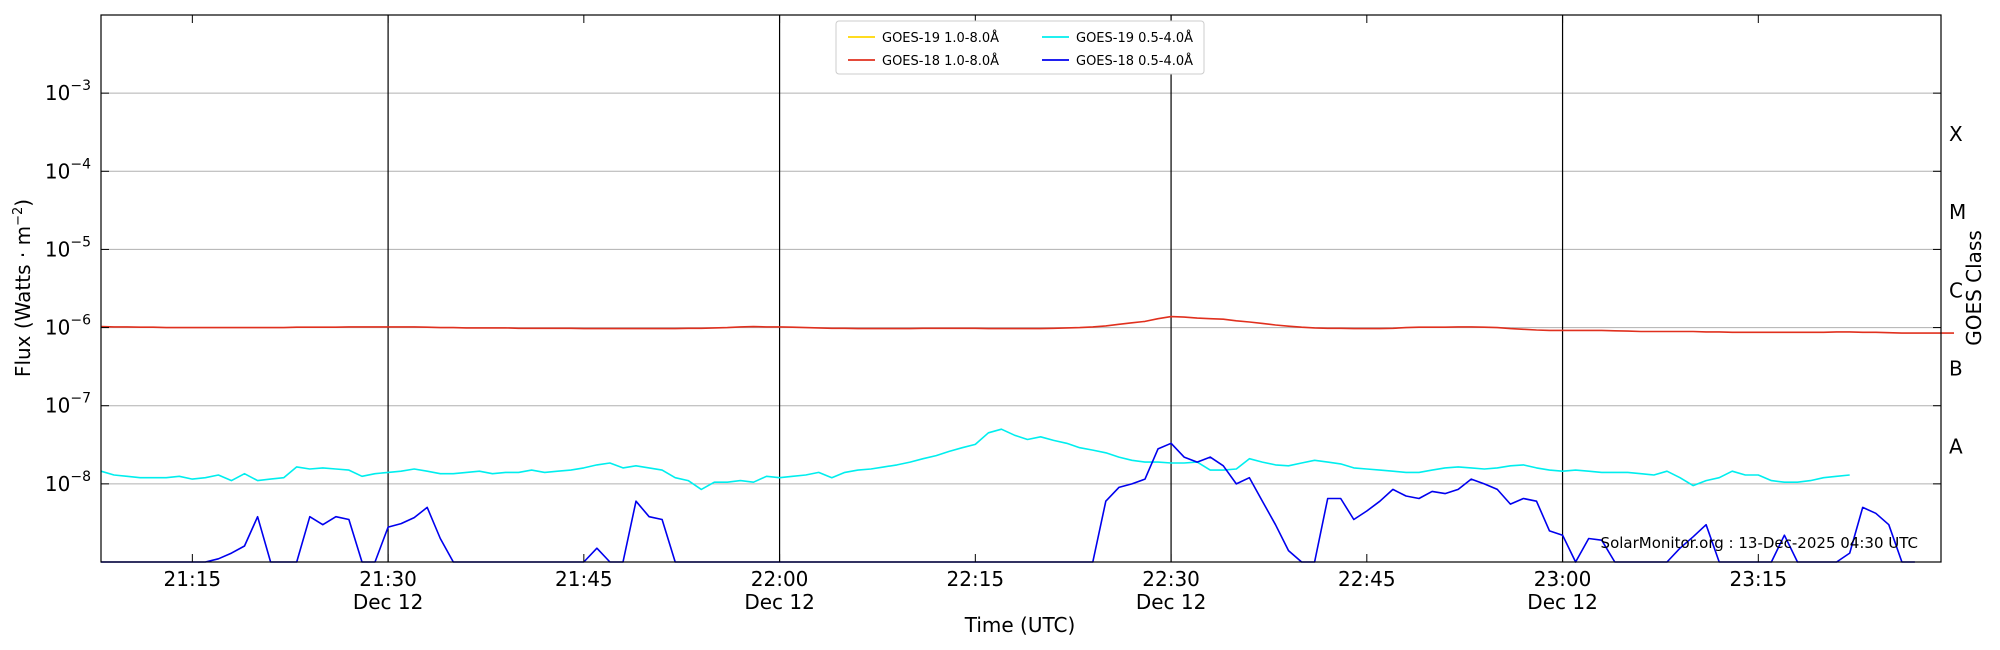 This screenshot has height=650, width=2000. What do you see at coordinates (68, 169) in the screenshot?
I see `y-tick-label: 10⁻⁴` at bounding box center [68, 169].